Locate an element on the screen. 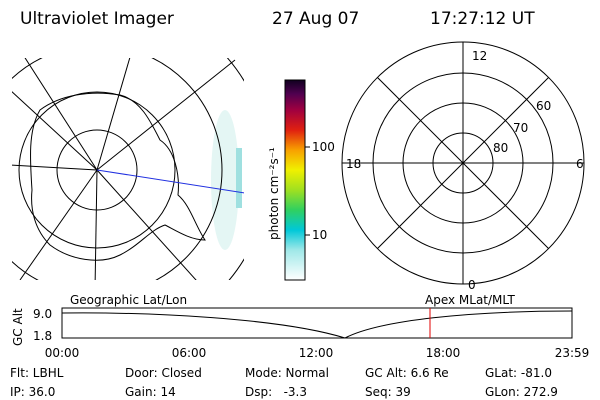 The width and height of the screenshot is (600, 400). status-field: GC Alt: 6.6 Re is located at coordinates (407, 373).